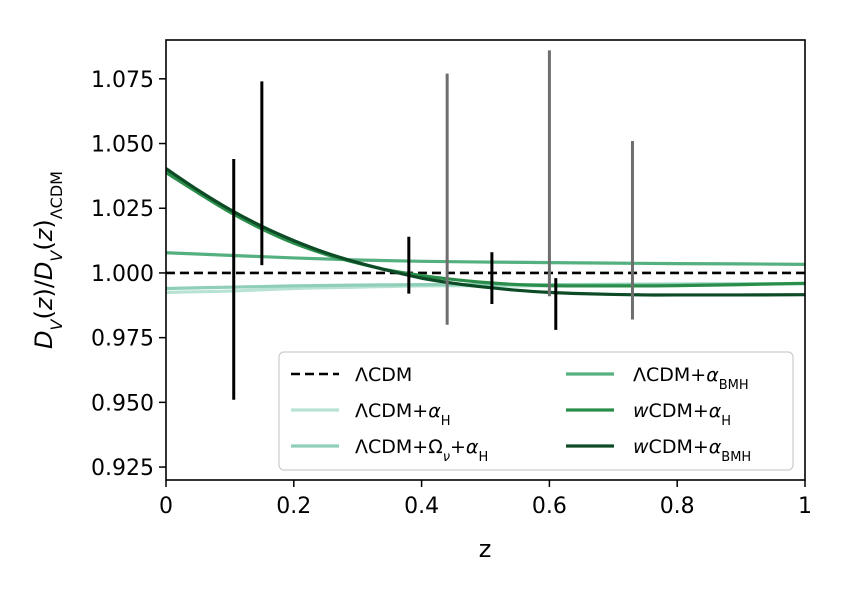 This screenshot has height=590, width=843. Describe the element at coordinates (421, 506) in the screenshot. I see `x-tick-label: 0.4` at that location.